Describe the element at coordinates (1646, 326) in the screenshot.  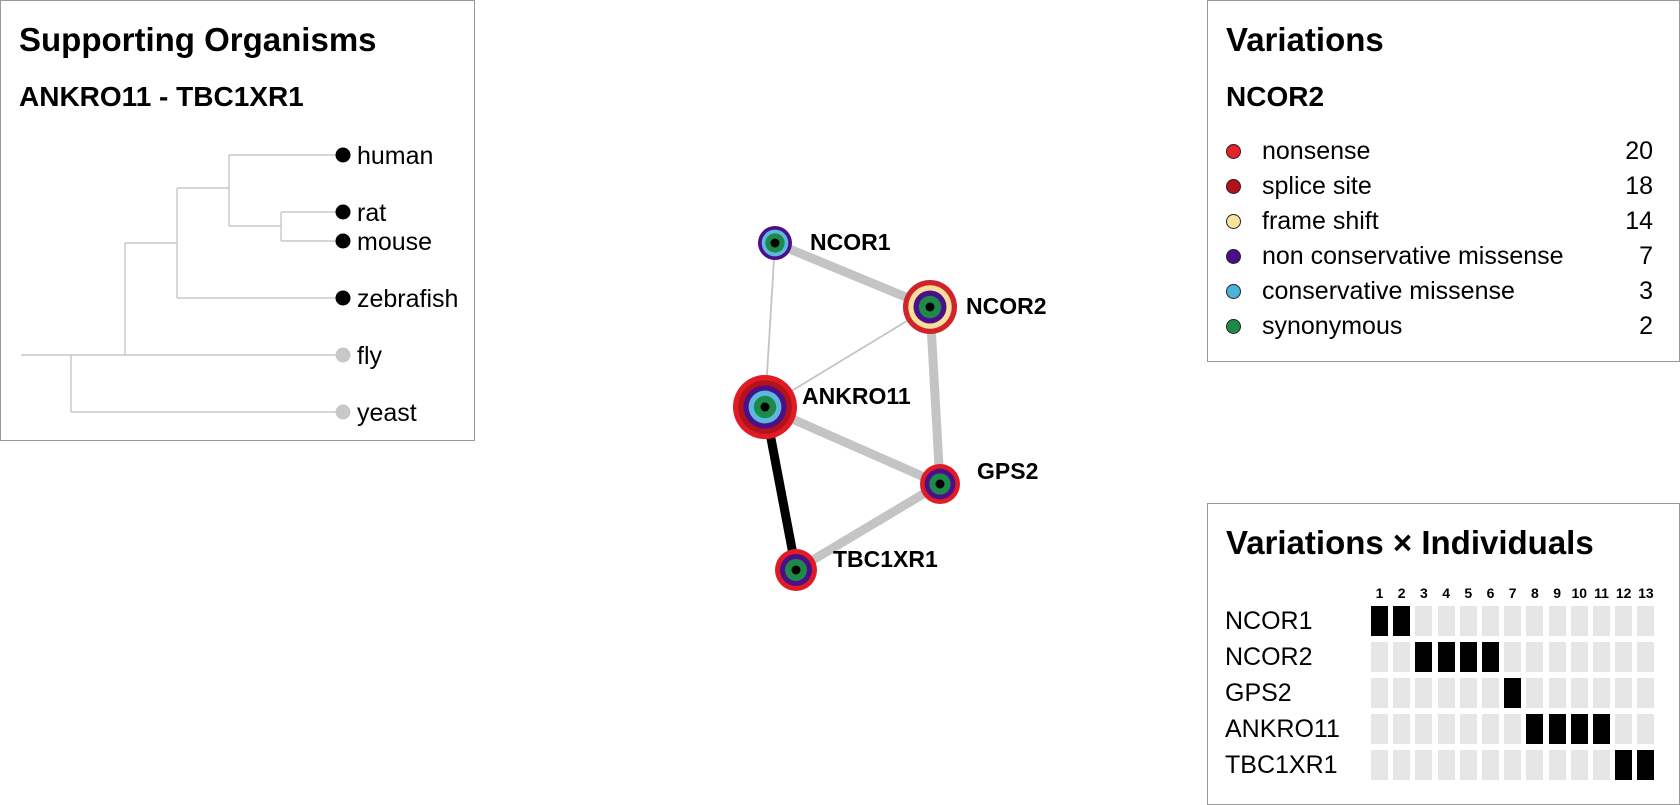
I see `variation-count: 2` at that location.